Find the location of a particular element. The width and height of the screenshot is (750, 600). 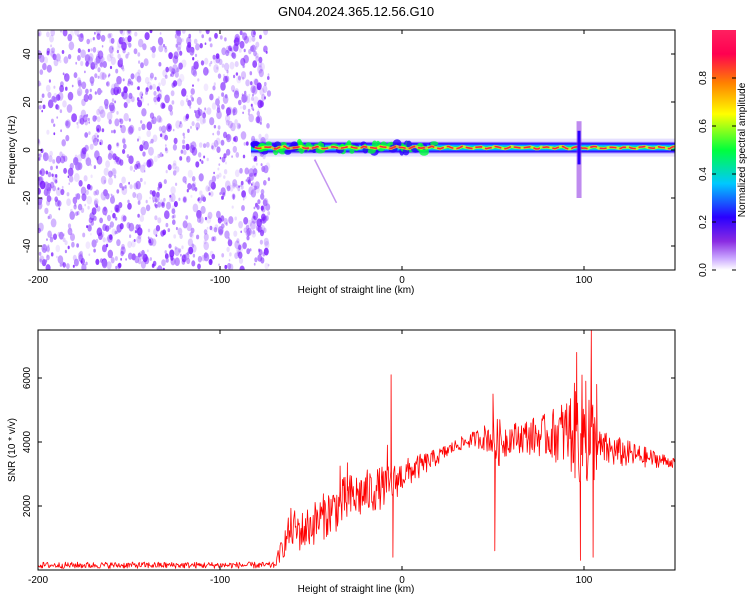

band-tail is located at coordinates (325, 181).